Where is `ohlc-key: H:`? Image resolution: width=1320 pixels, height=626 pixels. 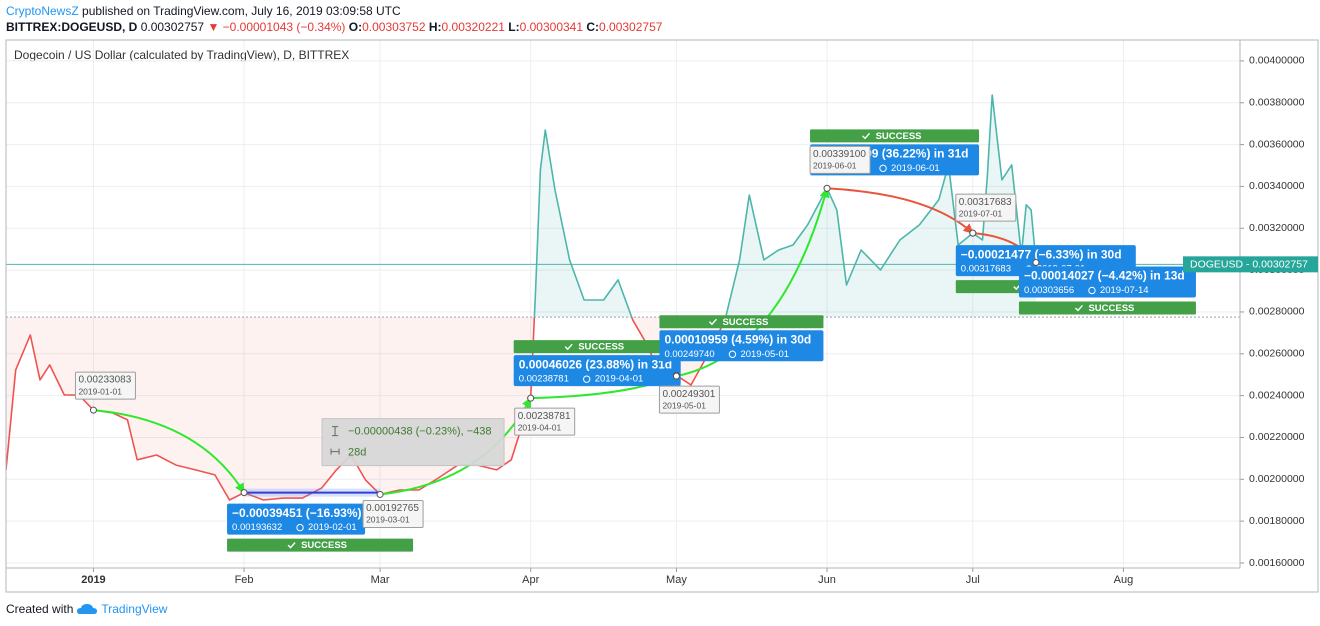
ohlc-key: H: is located at coordinates (435, 27).